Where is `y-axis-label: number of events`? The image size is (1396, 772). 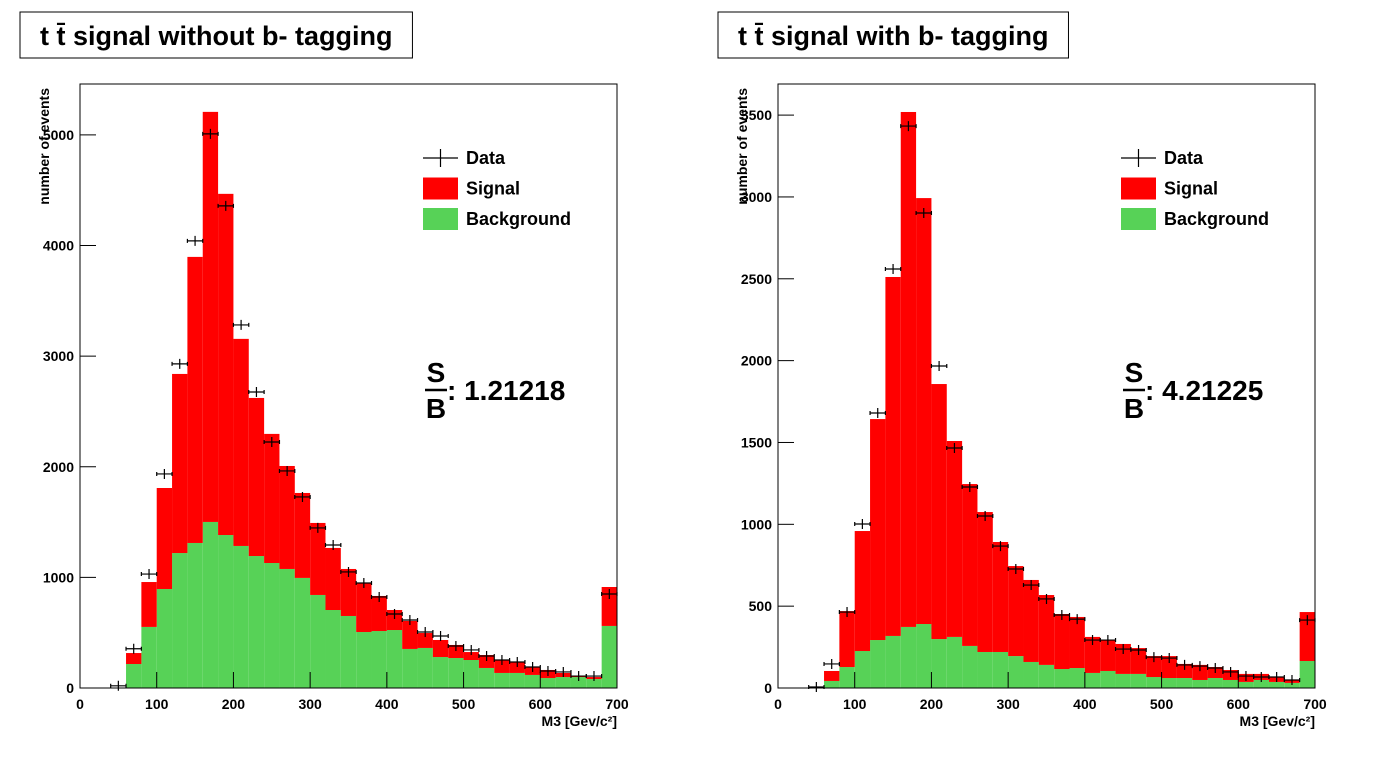
y-axis-label: number of events is located at coordinates (742, 146).